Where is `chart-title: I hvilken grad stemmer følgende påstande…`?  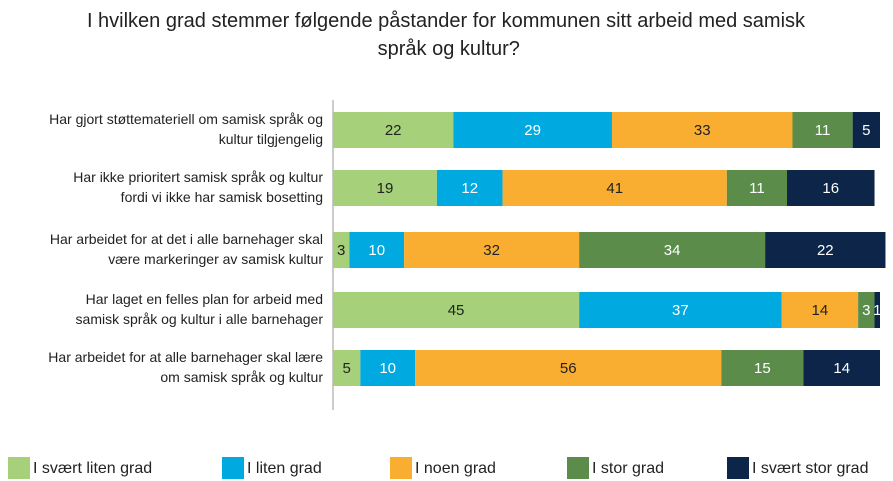
chart-title: I hvilken grad stemmer følgende påstande… is located at coordinates (446, 35).